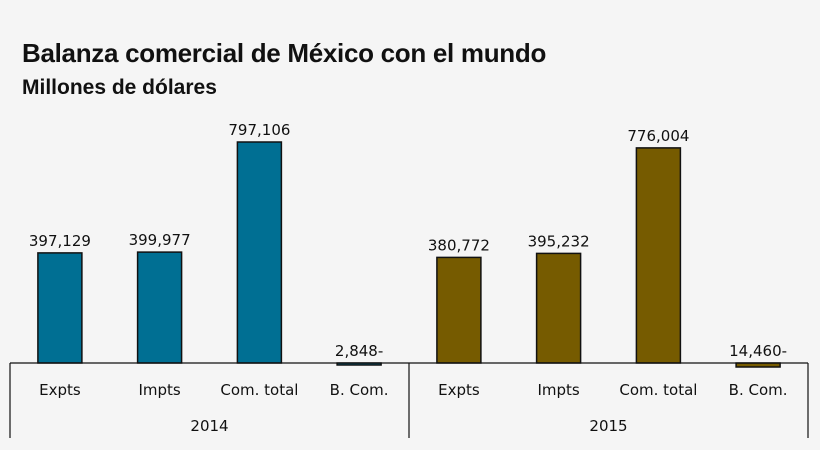 Image resolution: width=820 pixels, height=450 pixels. Describe the element at coordinates (60, 390) in the screenshot. I see `category-label-2014-0: Expts` at that location.